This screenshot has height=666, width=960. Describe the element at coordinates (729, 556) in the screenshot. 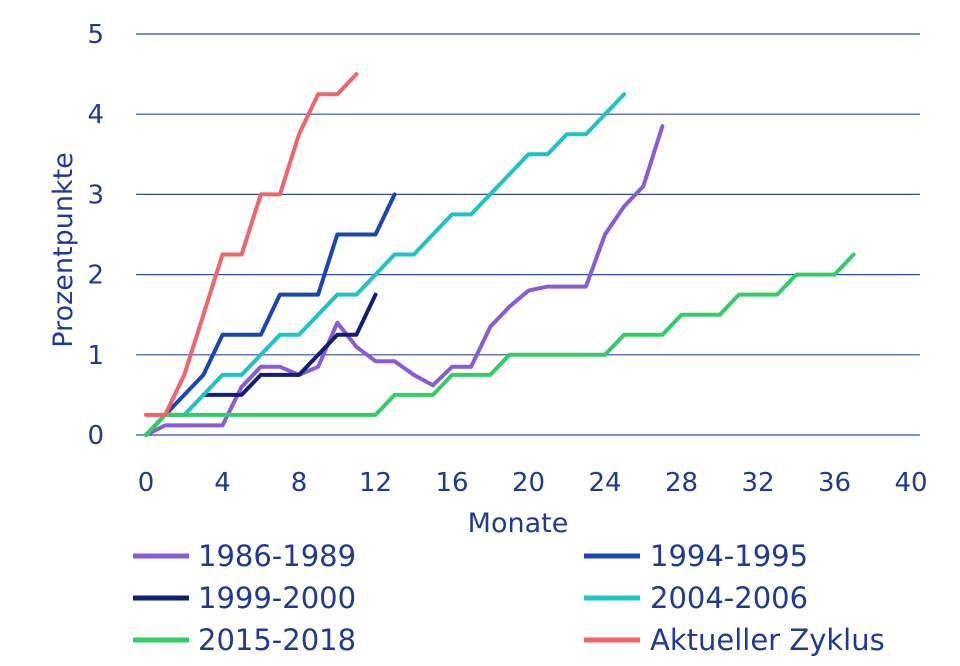

I see `legend-label: 1994-1995` at that location.